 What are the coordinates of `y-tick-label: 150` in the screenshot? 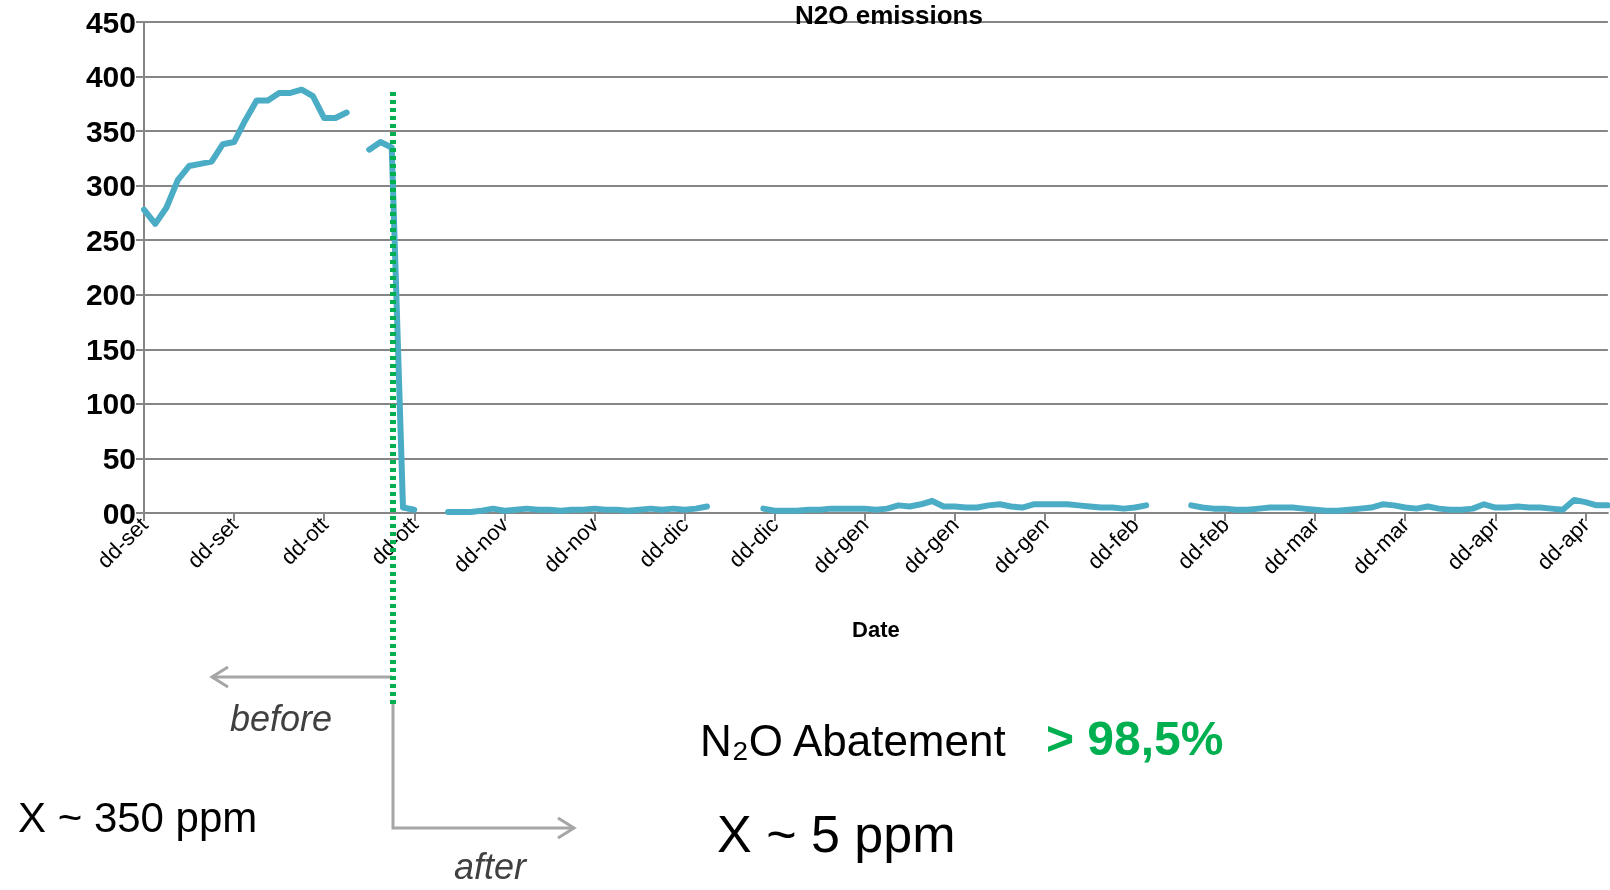 It's located at (110, 349).